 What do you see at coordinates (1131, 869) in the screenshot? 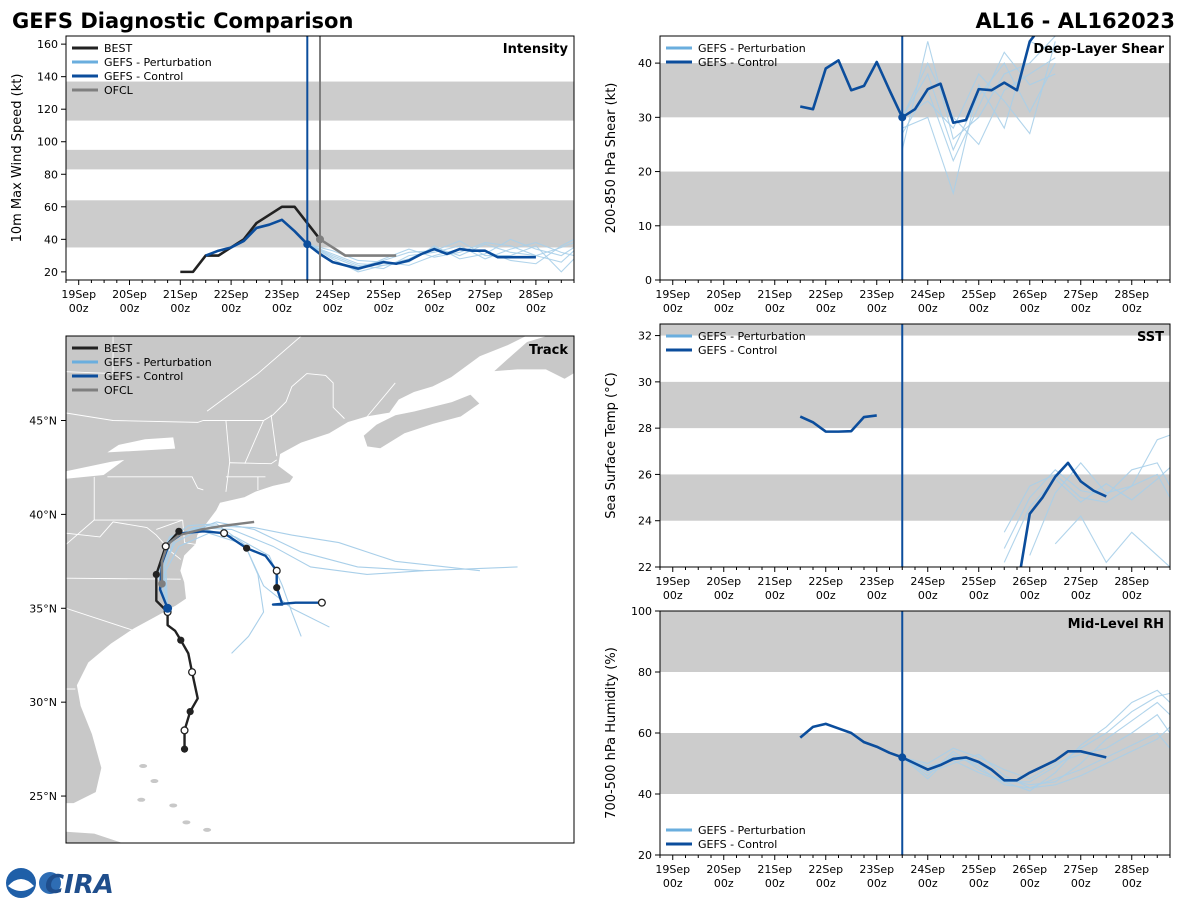
I see `rh-x-tick-label: 28Sep` at bounding box center [1131, 869].